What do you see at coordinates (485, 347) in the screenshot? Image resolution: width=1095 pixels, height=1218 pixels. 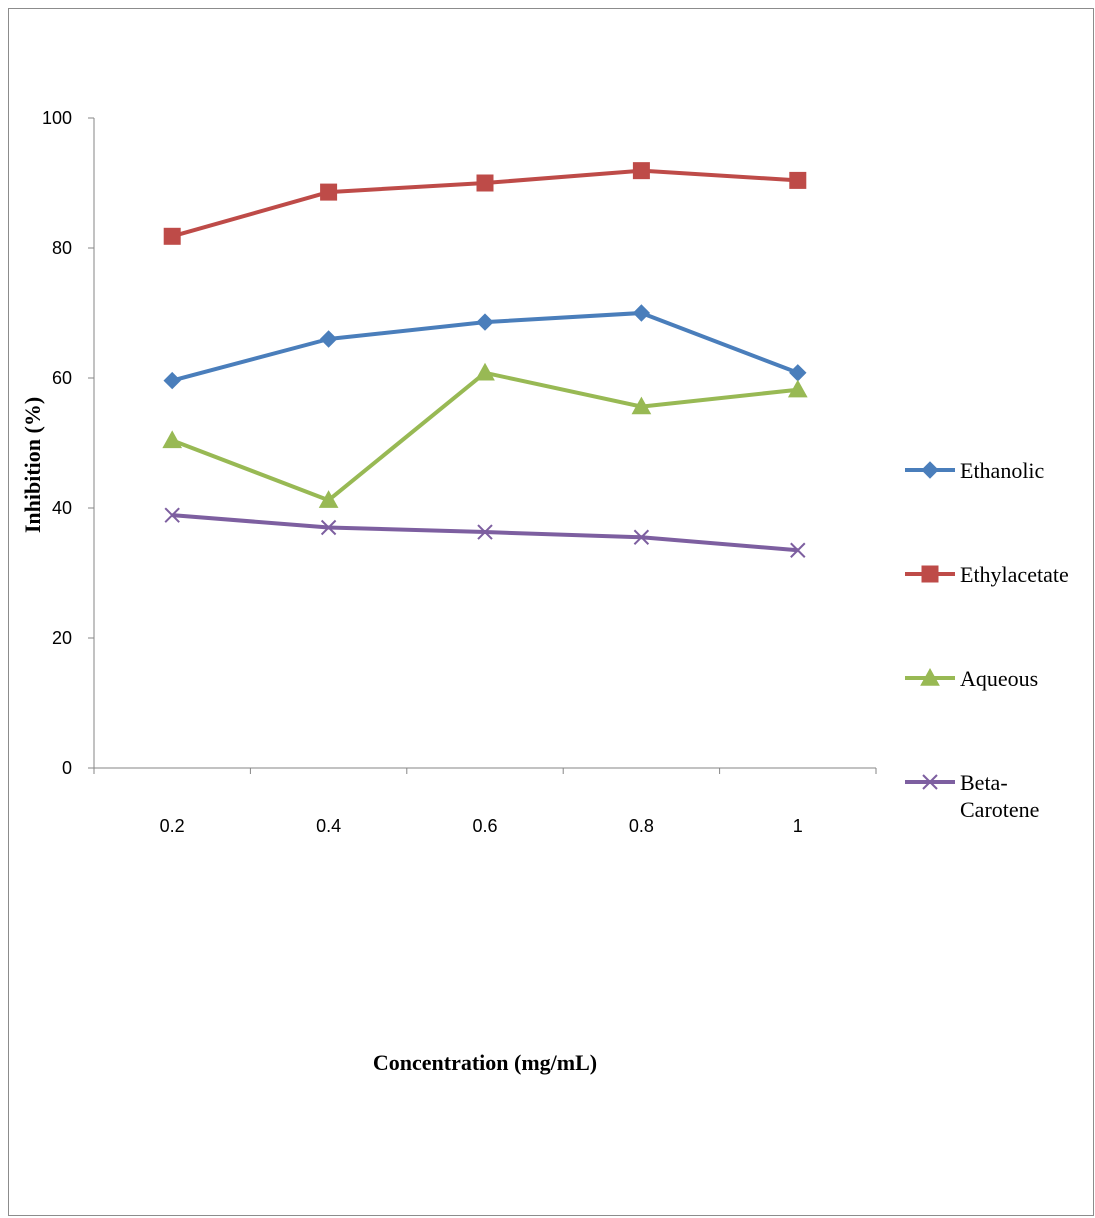 I see `series-ethanolic` at bounding box center [485, 347].